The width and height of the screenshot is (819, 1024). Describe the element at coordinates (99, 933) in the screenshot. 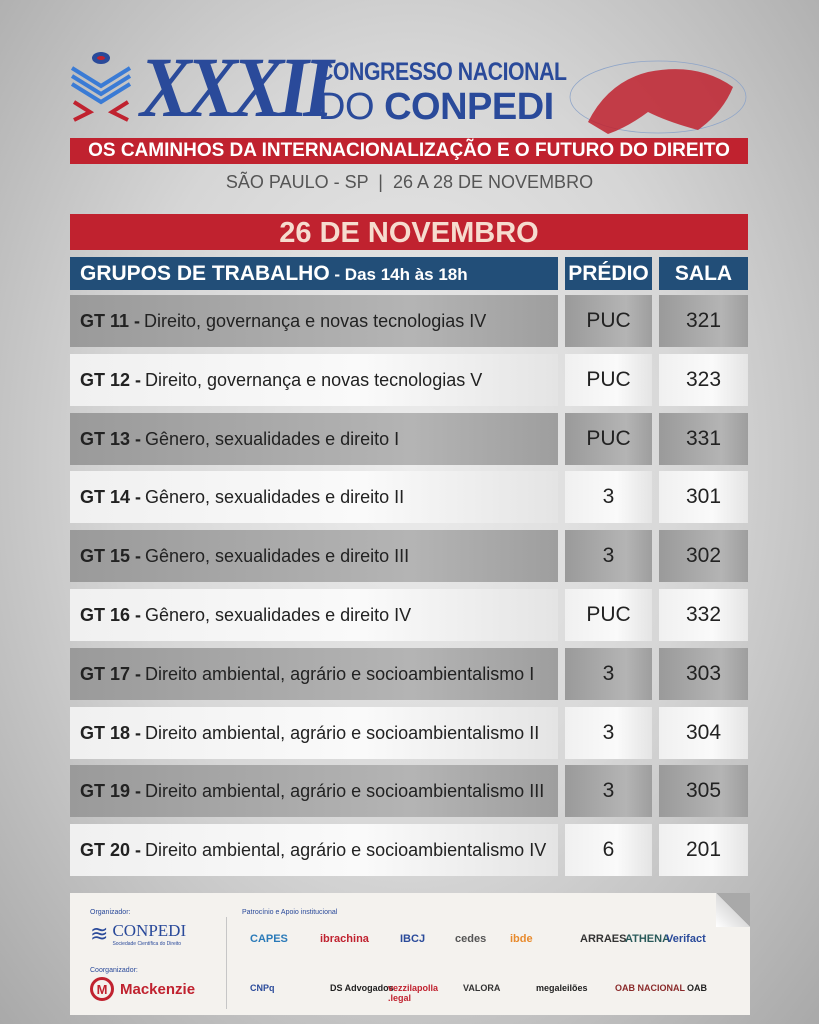

I see `conpedi-mark-icon: ≋` at that location.